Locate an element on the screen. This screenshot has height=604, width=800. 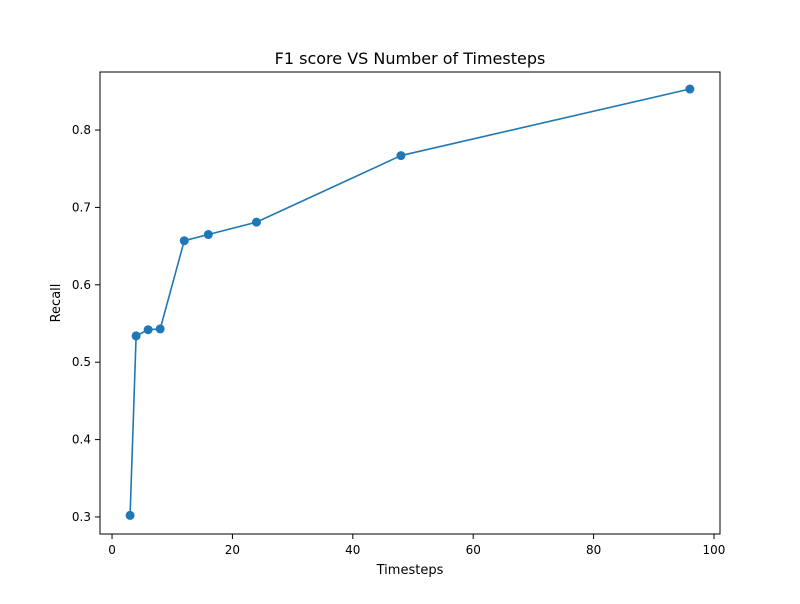
x-tick-label: 20 is located at coordinates (232, 550).